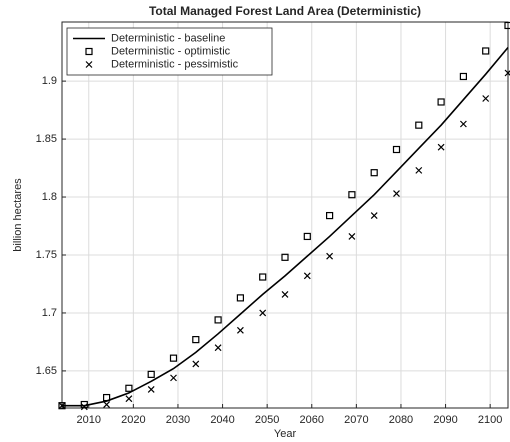 The image size is (510, 442). I want to click on x-tick-label: 2090, so click(445, 420).